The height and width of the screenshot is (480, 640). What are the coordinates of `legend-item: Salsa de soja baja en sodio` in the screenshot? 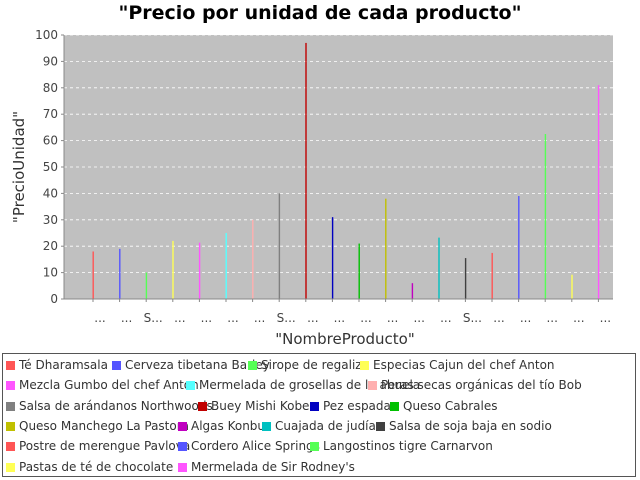 It's located at (464, 426).